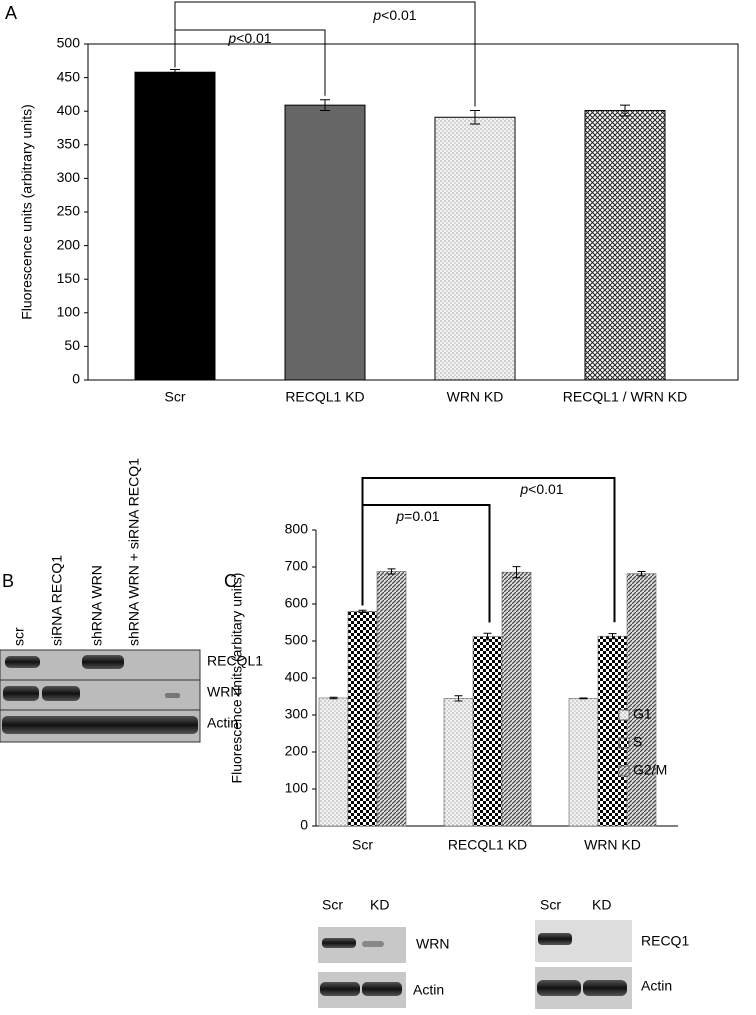 This screenshot has height=1015, width=756. I want to click on blot-lane-label: siRNA RECQ1, so click(57, 600).